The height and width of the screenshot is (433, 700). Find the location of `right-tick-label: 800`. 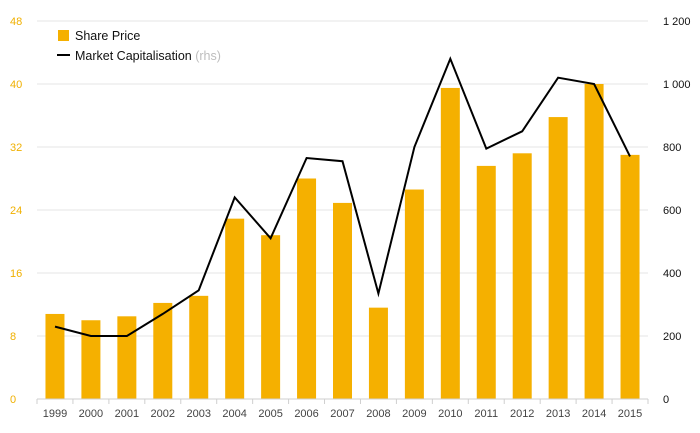

right-tick-label: 800 is located at coordinates (672, 148).